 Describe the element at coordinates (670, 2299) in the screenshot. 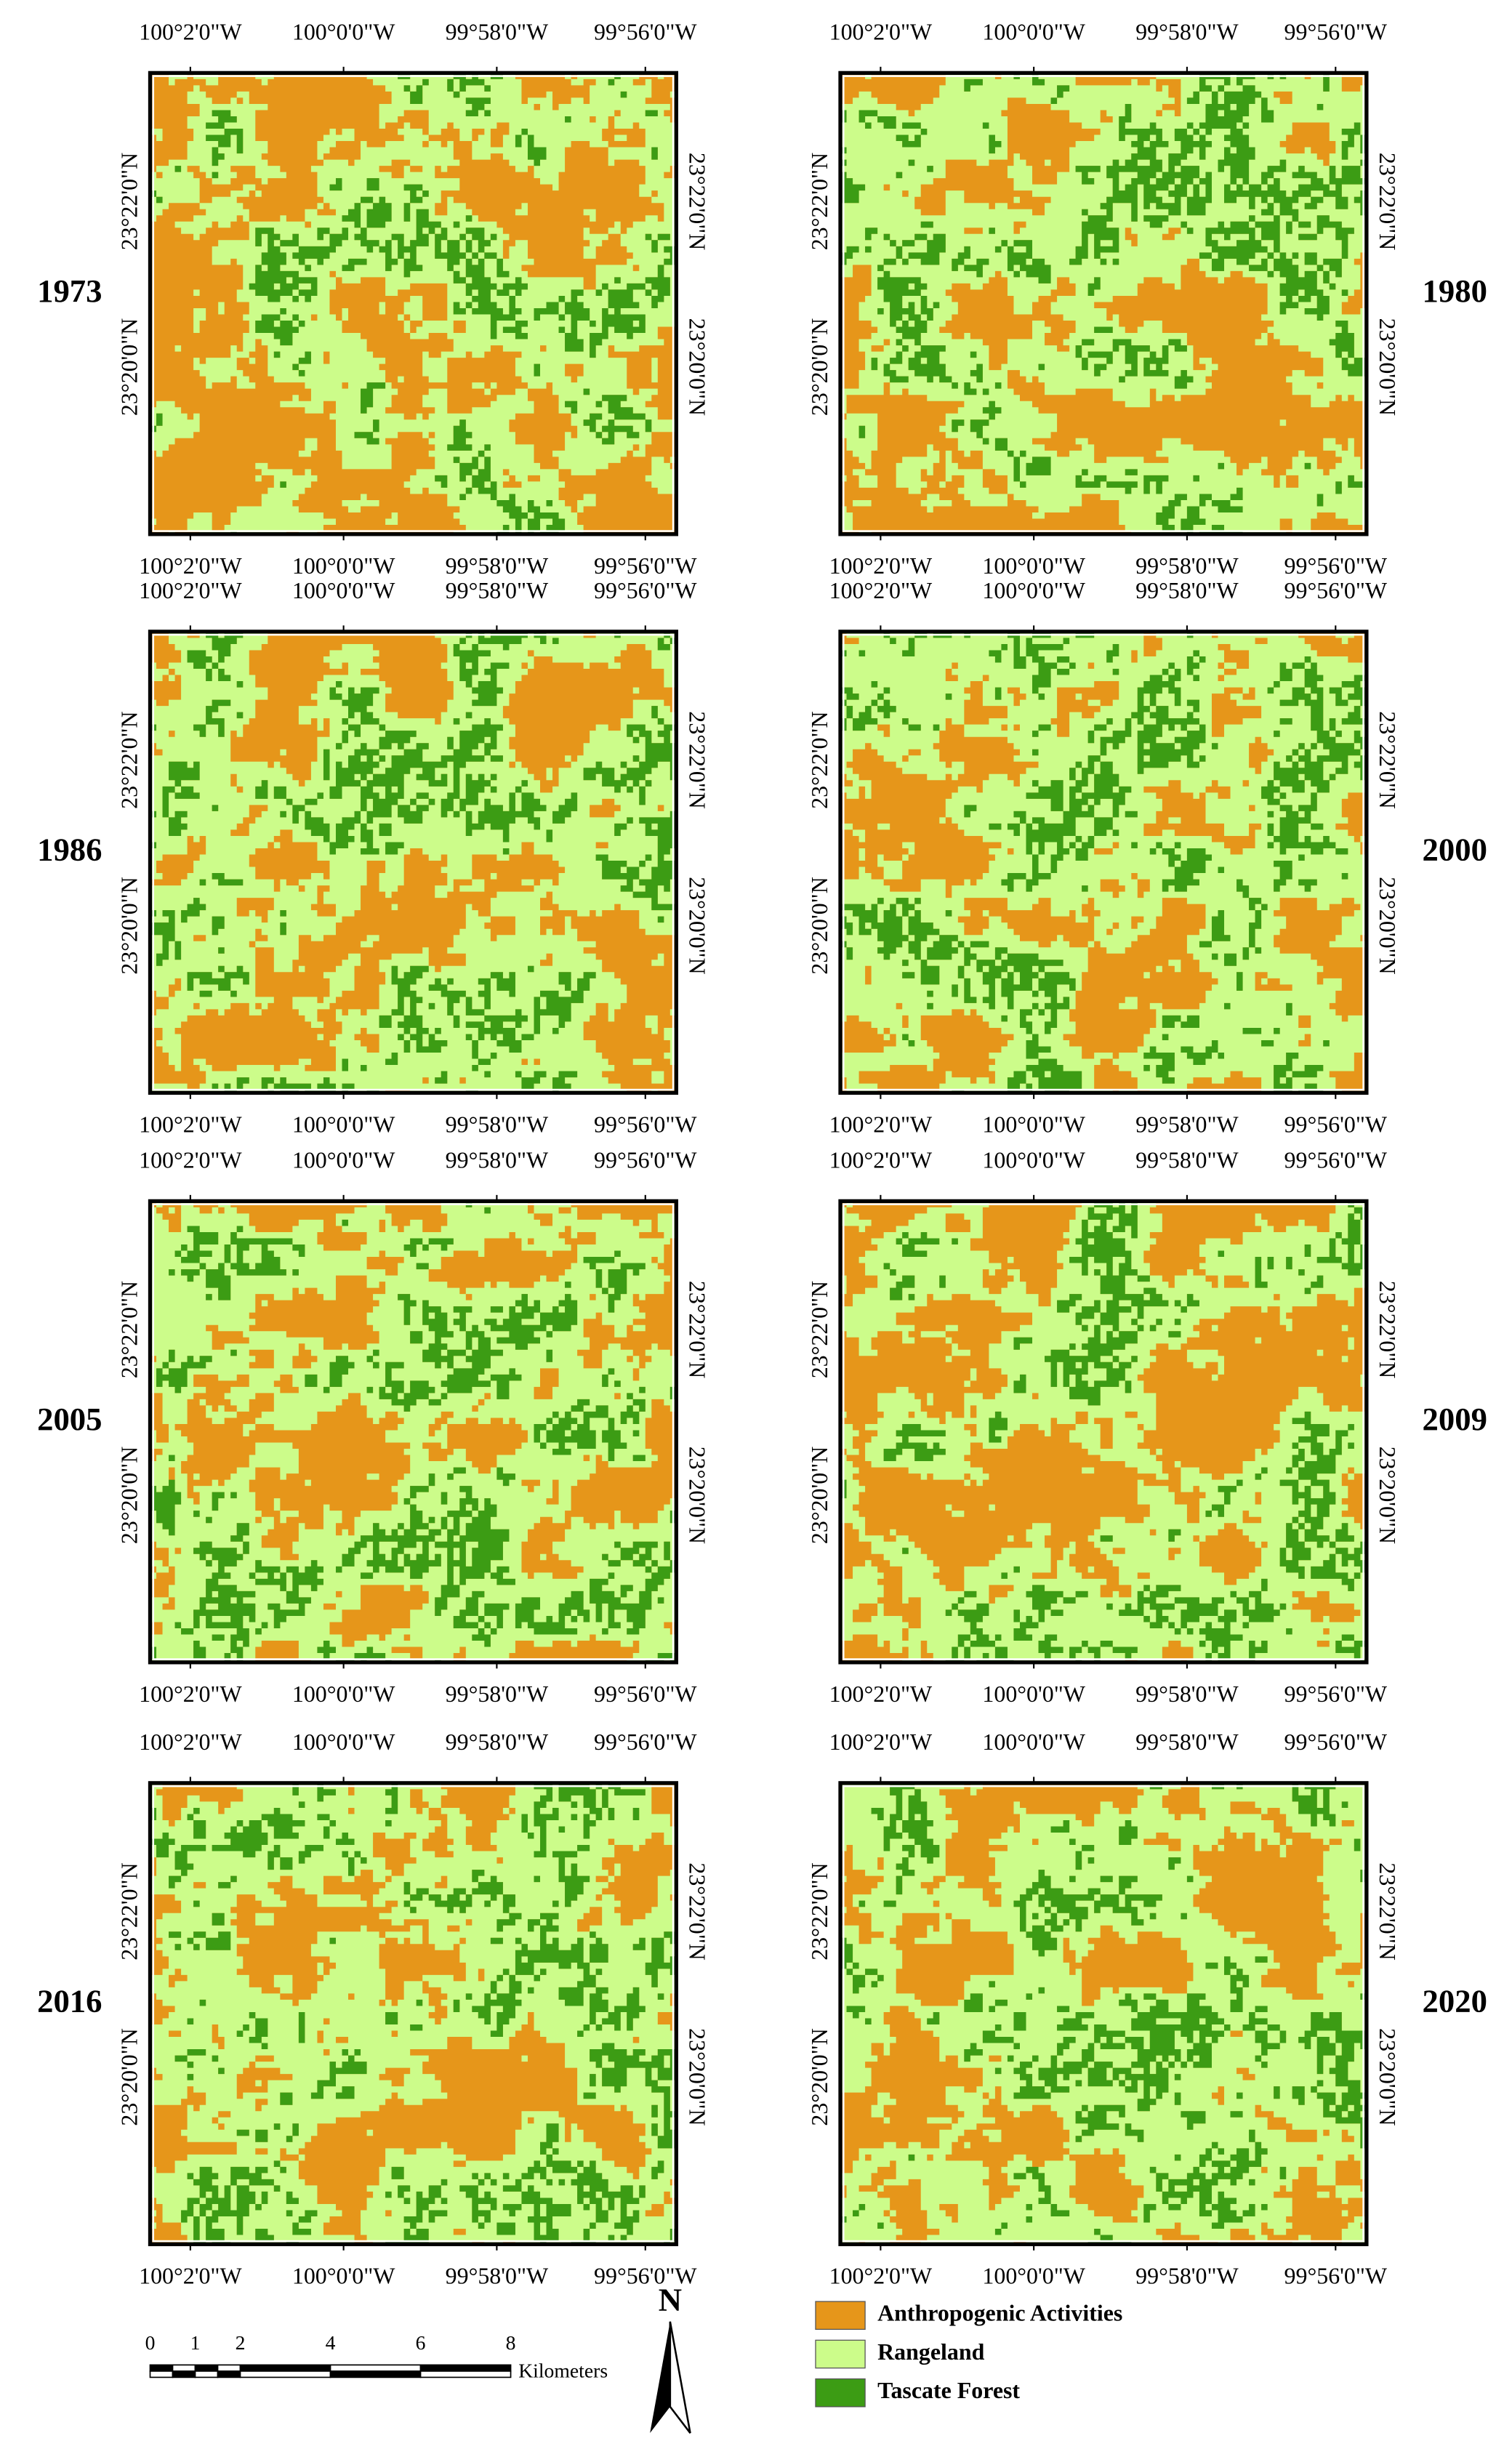

I see `north-label: N` at that location.